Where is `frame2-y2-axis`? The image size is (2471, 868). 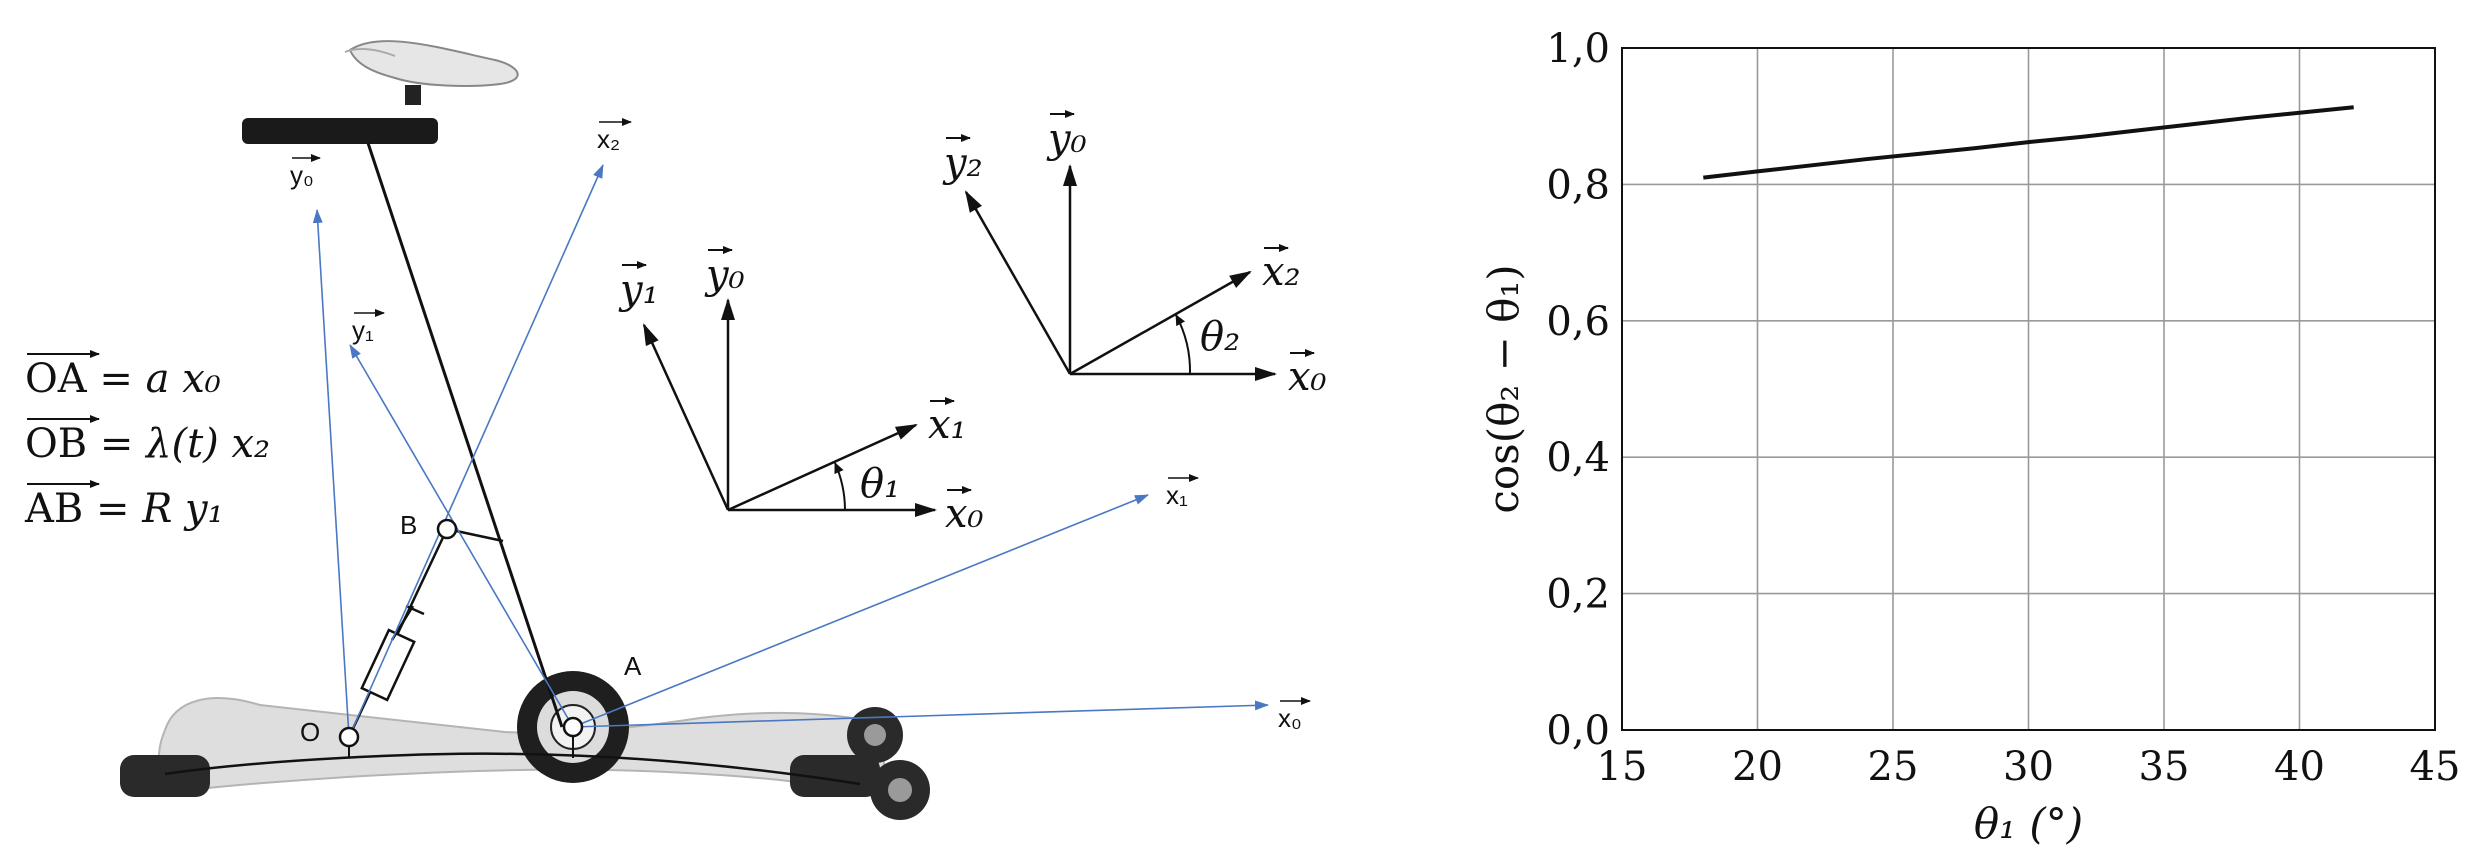 frame2-y2-axis is located at coordinates (1018, 282).